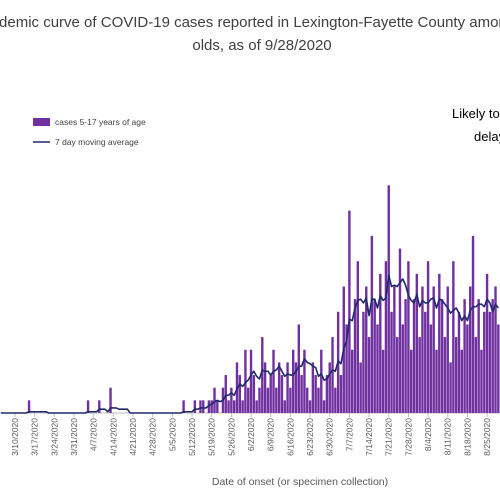  I want to click on x-tick-label: 5/19/2020, so click(212, 437).